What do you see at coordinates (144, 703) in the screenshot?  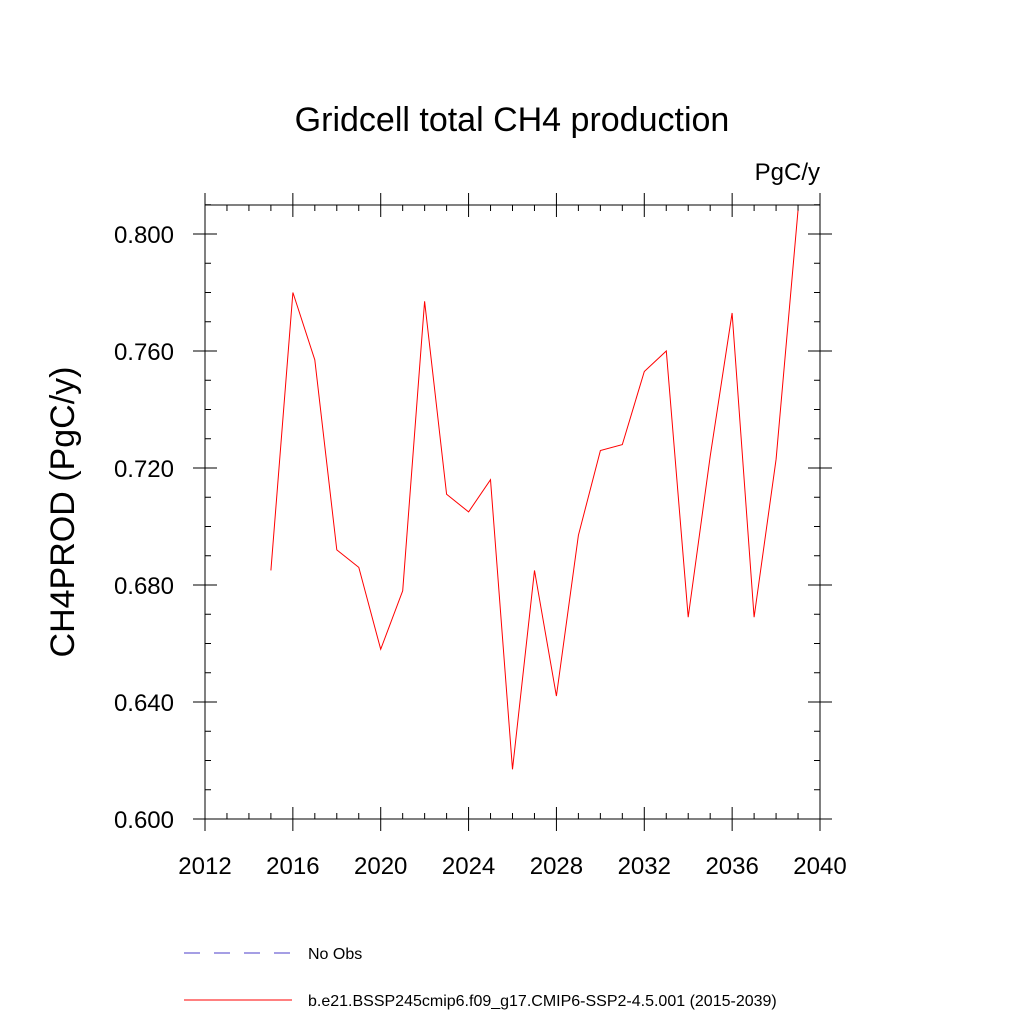 I see `y-tick-label: 0.640` at bounding box center [144, 703].